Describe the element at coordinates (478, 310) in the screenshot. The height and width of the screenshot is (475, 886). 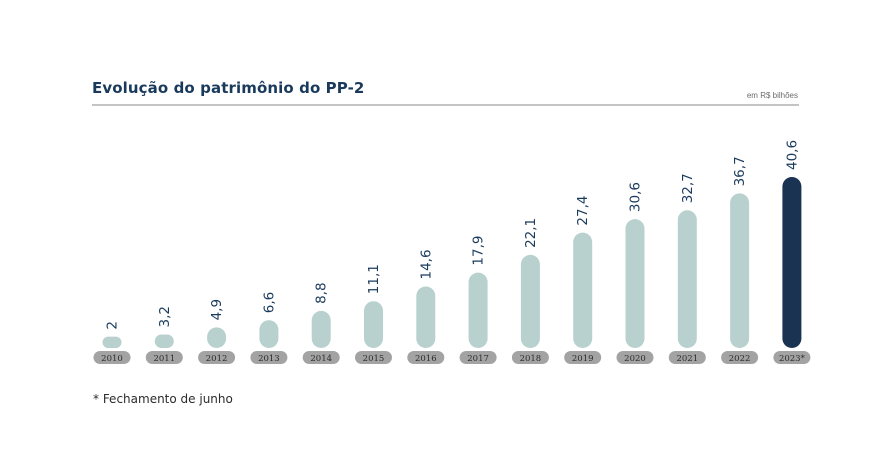
I see `bar-2017` at that location.